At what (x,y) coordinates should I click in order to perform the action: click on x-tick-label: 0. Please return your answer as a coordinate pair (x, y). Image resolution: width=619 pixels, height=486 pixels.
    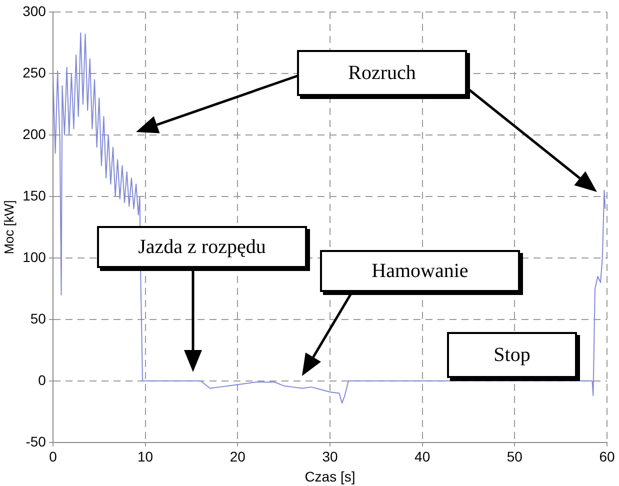
    Looking at the image, I should click on (53, 456).